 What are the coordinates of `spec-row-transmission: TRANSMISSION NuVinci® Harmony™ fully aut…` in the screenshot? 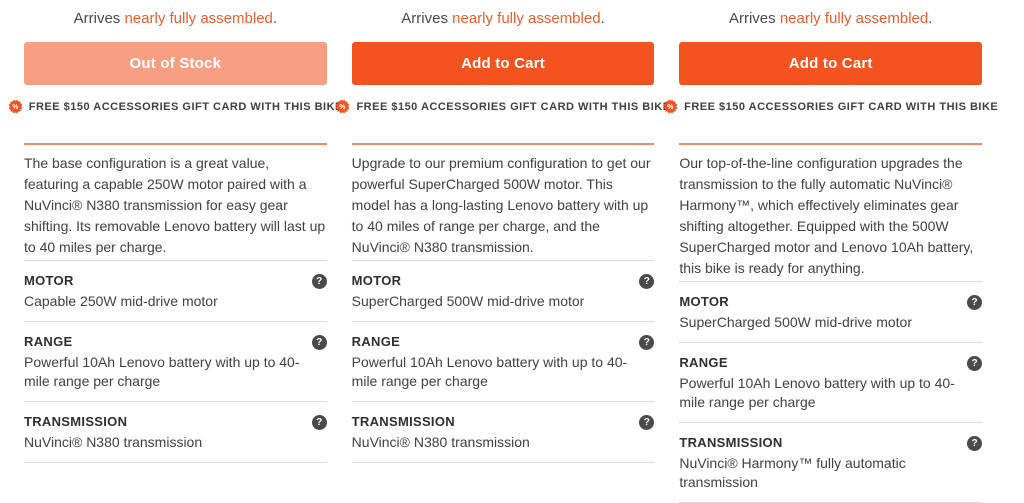 It's located at (831, 463).